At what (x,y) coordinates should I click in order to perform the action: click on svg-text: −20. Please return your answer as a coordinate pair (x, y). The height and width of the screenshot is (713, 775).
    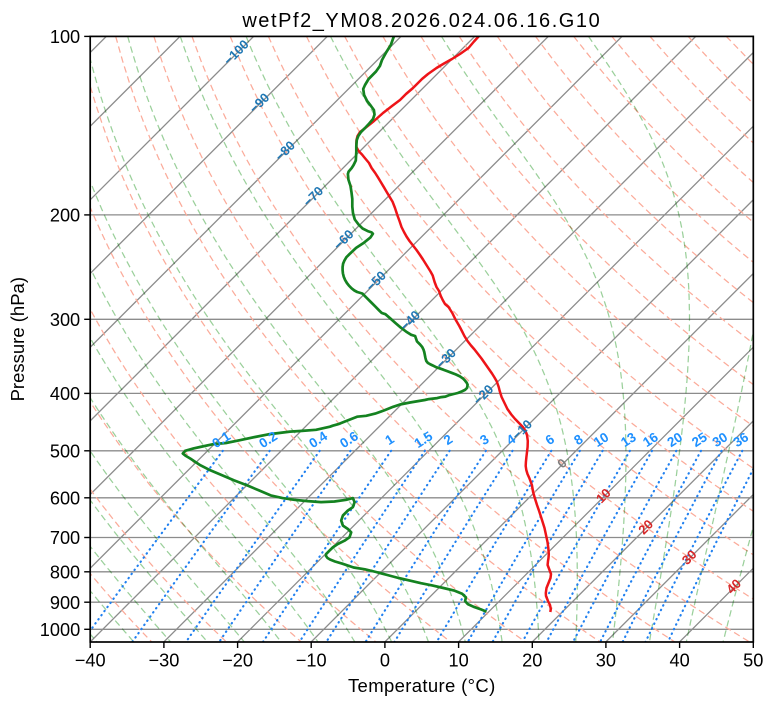
    Looking at the image, I should click on (237, 661).